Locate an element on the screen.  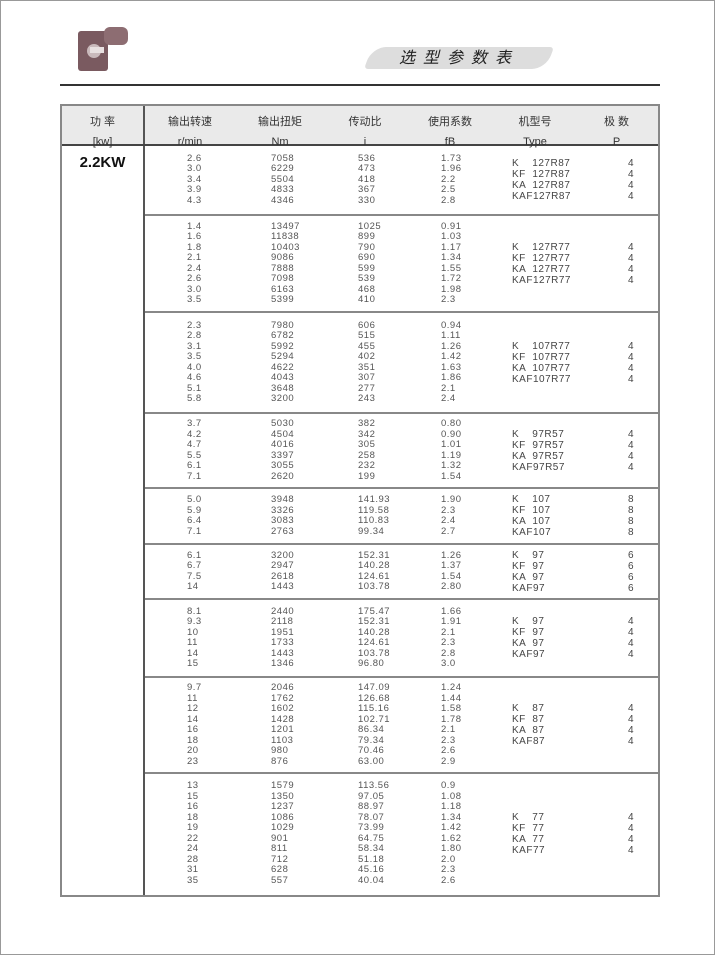
speed-cell: 12 is located at coordinates (193, 708).